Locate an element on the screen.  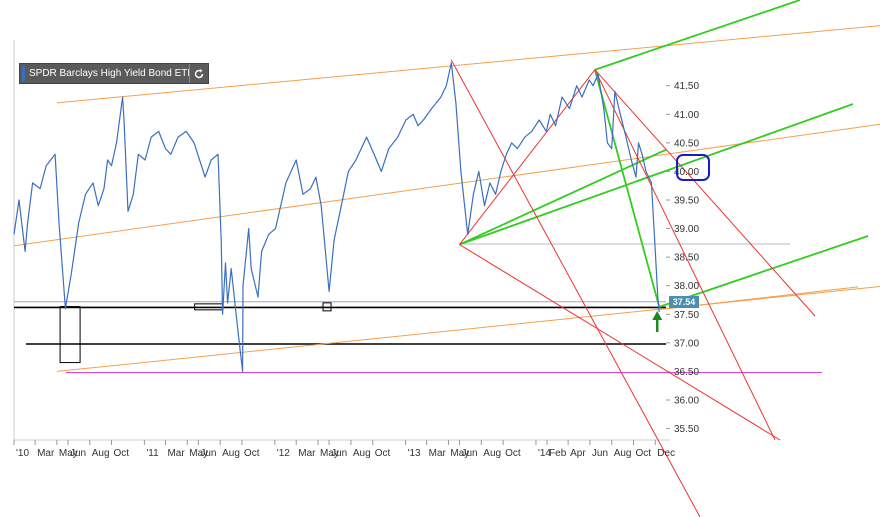
y-tick-label: 37.50 is located at coordinates (686, 315).